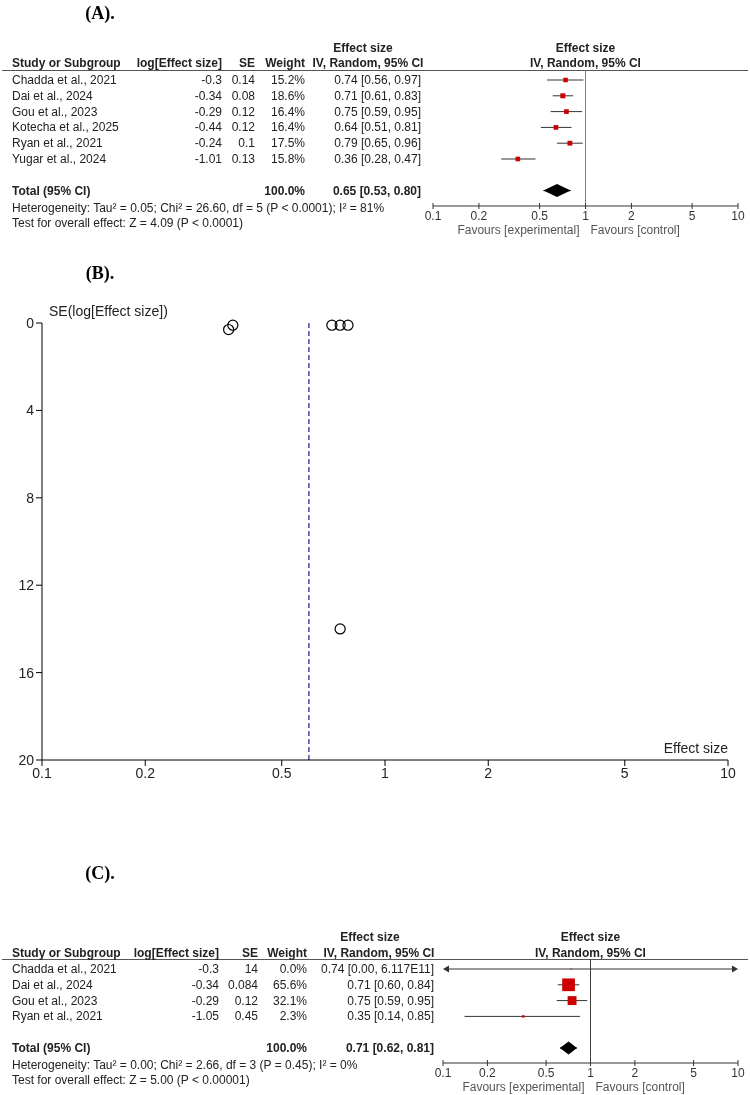 This screenshot has height=1095, width=750. What do you see at coordinates (65, 80) in the screenshot?
I see `category-label: Chadda et al., 2021` at bounding box center [65, 80].